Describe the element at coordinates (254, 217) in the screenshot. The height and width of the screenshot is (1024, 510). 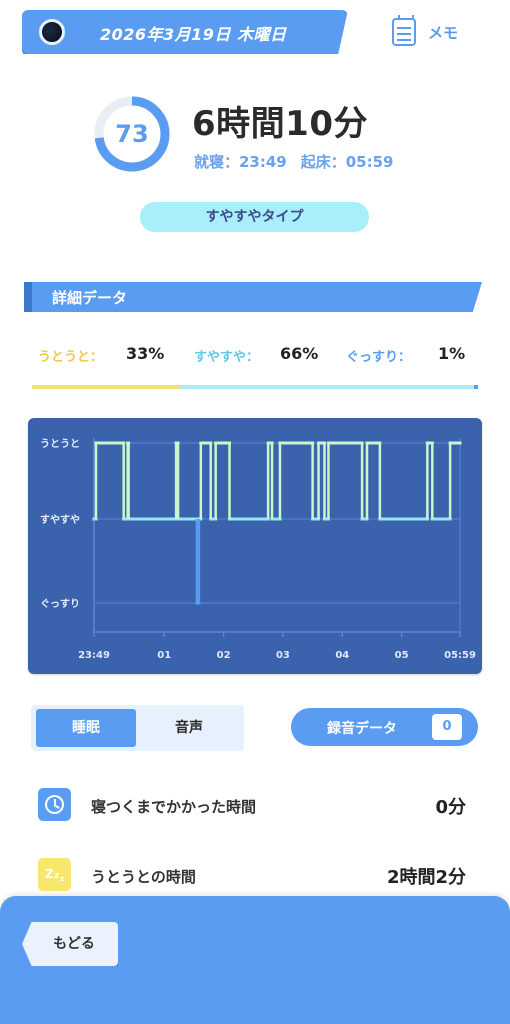
I see `sleep-type-badge: すやすやタイプ` at that location.